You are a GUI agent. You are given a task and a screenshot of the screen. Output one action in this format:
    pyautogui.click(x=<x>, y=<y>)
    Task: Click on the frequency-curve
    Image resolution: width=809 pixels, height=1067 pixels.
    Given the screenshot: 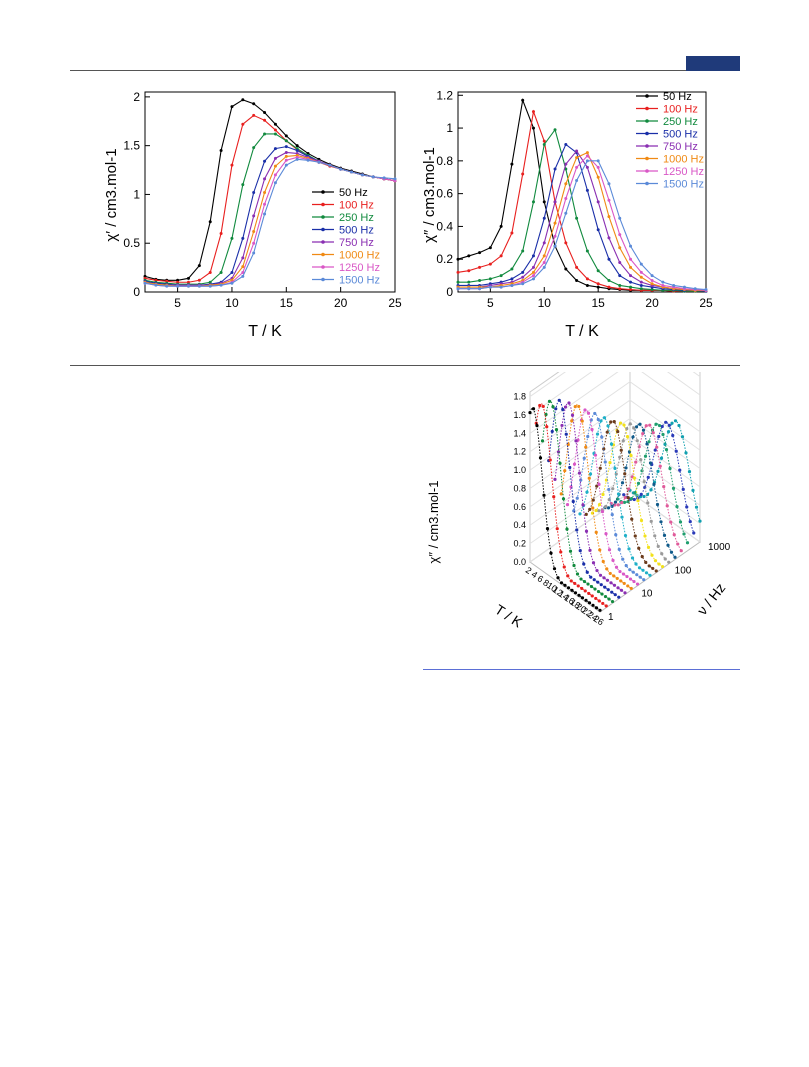 What is the action you would take?
    pyautogui.click(x=665, y=471)
    